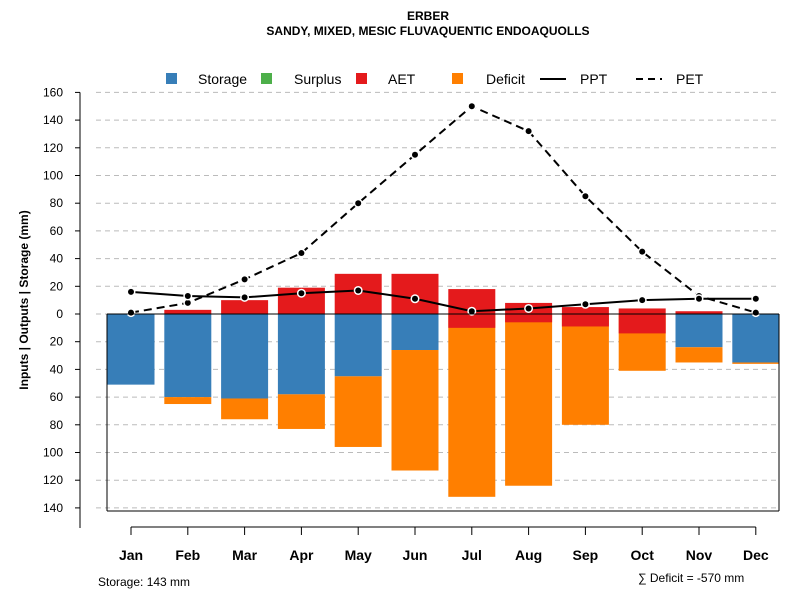 This screenshot has width=800, height=600. Describe the element at coordinates (59, 314) in the screenshot. I see `y-tick-label: 0` at that location.